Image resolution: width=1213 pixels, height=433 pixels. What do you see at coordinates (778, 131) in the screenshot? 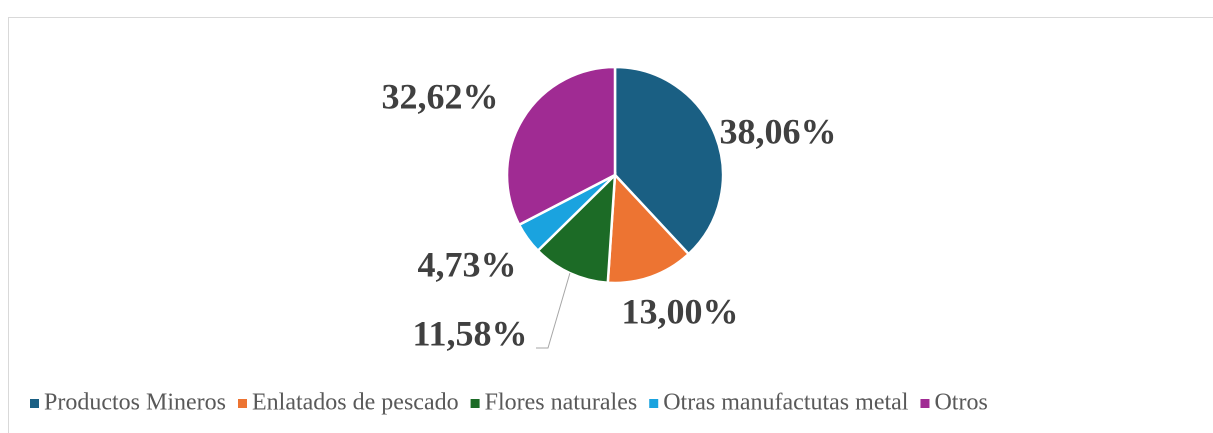
I see `data-label: 38,06%` at bounding box center [778, 131].